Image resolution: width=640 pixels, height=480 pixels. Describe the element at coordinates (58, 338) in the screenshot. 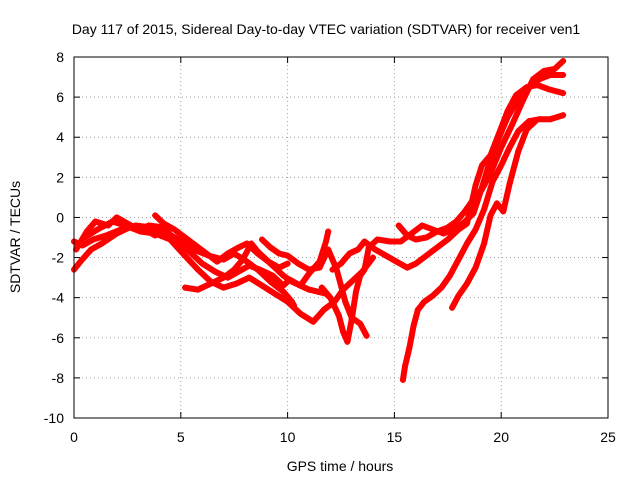

I see `y-tick-label: -6` at that location.